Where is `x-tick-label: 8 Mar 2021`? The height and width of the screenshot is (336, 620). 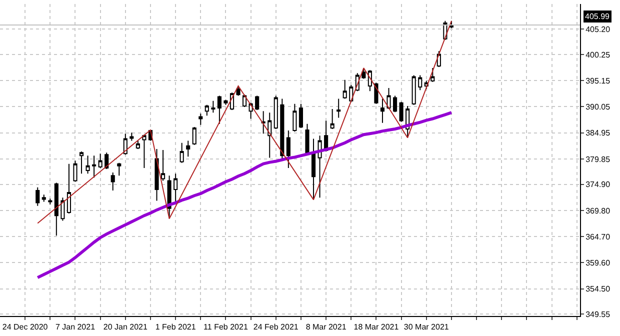 x-tick-label: 8 Mar 2021 is located at coordinates (326, 327).